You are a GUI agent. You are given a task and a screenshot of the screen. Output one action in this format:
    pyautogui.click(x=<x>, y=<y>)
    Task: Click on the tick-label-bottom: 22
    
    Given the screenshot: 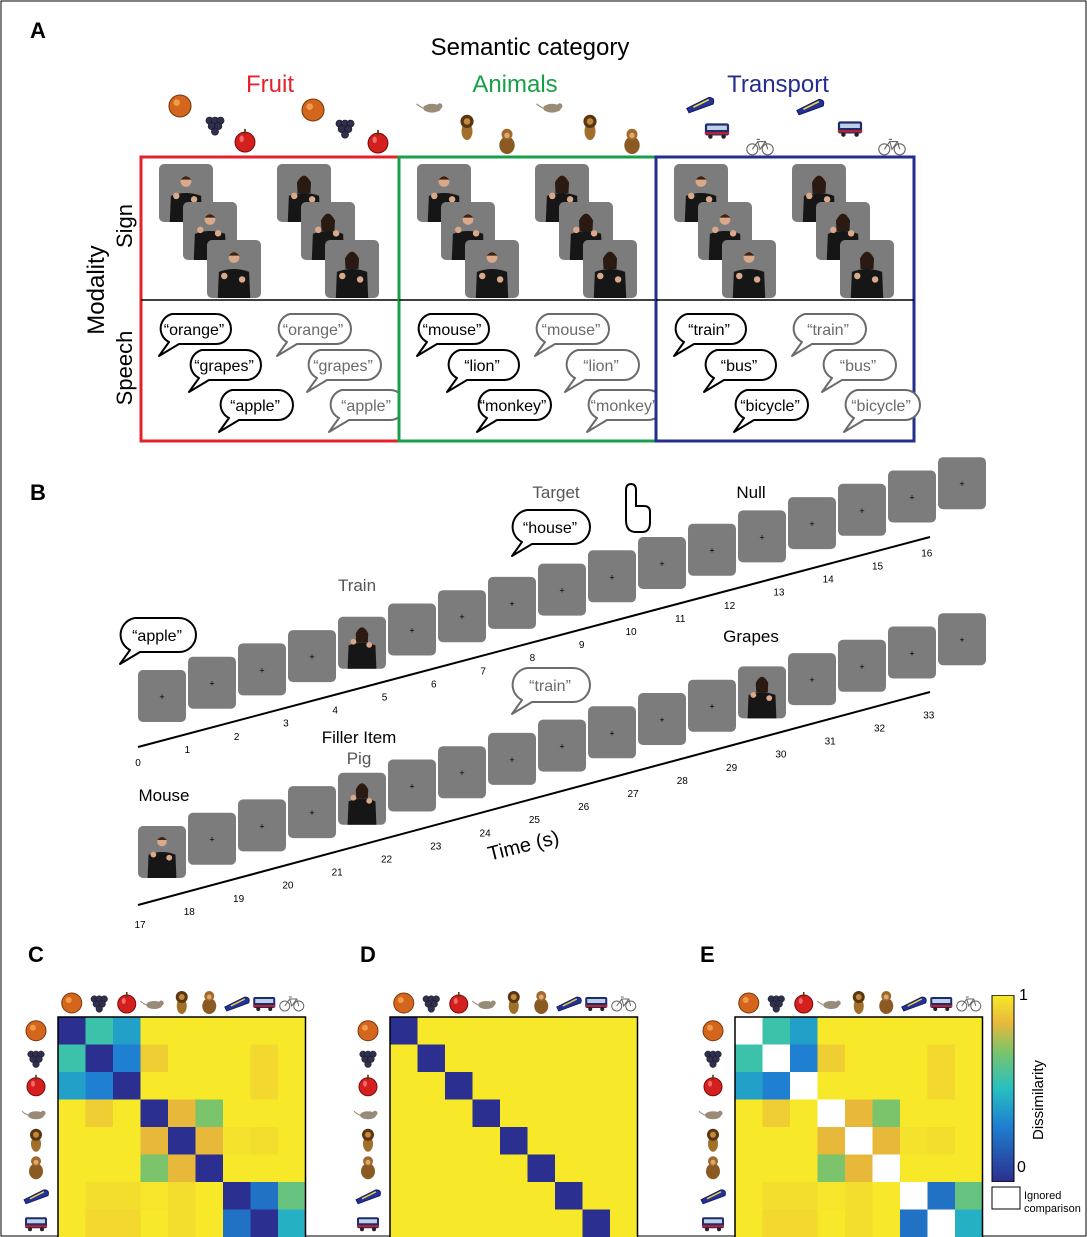 What is the action you would take?
    pyautogui.click(x=387, y=860)
    